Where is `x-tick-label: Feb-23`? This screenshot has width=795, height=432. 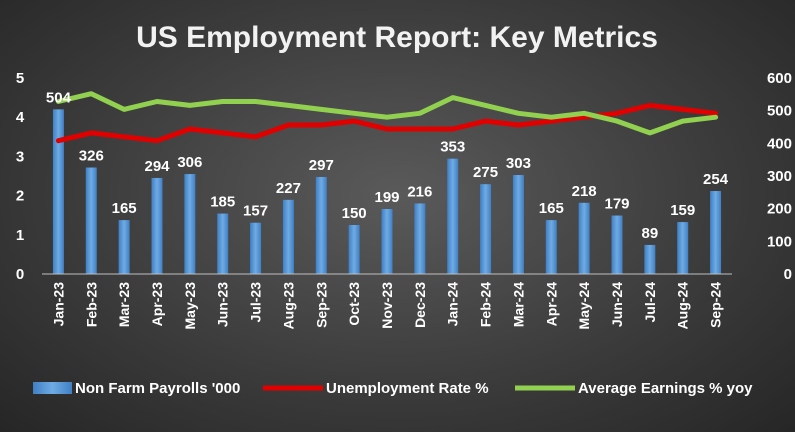
x-tick-label: Feb-23 is located at coordinates (91, 304).